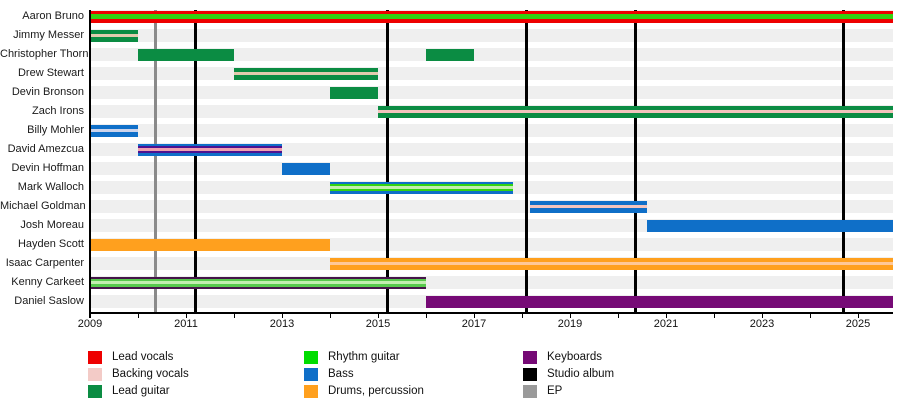  What do you see at coordinates (581, 374) in the screenshot?
I see `legend-label: Studio album` at bounding box center [581, 374].